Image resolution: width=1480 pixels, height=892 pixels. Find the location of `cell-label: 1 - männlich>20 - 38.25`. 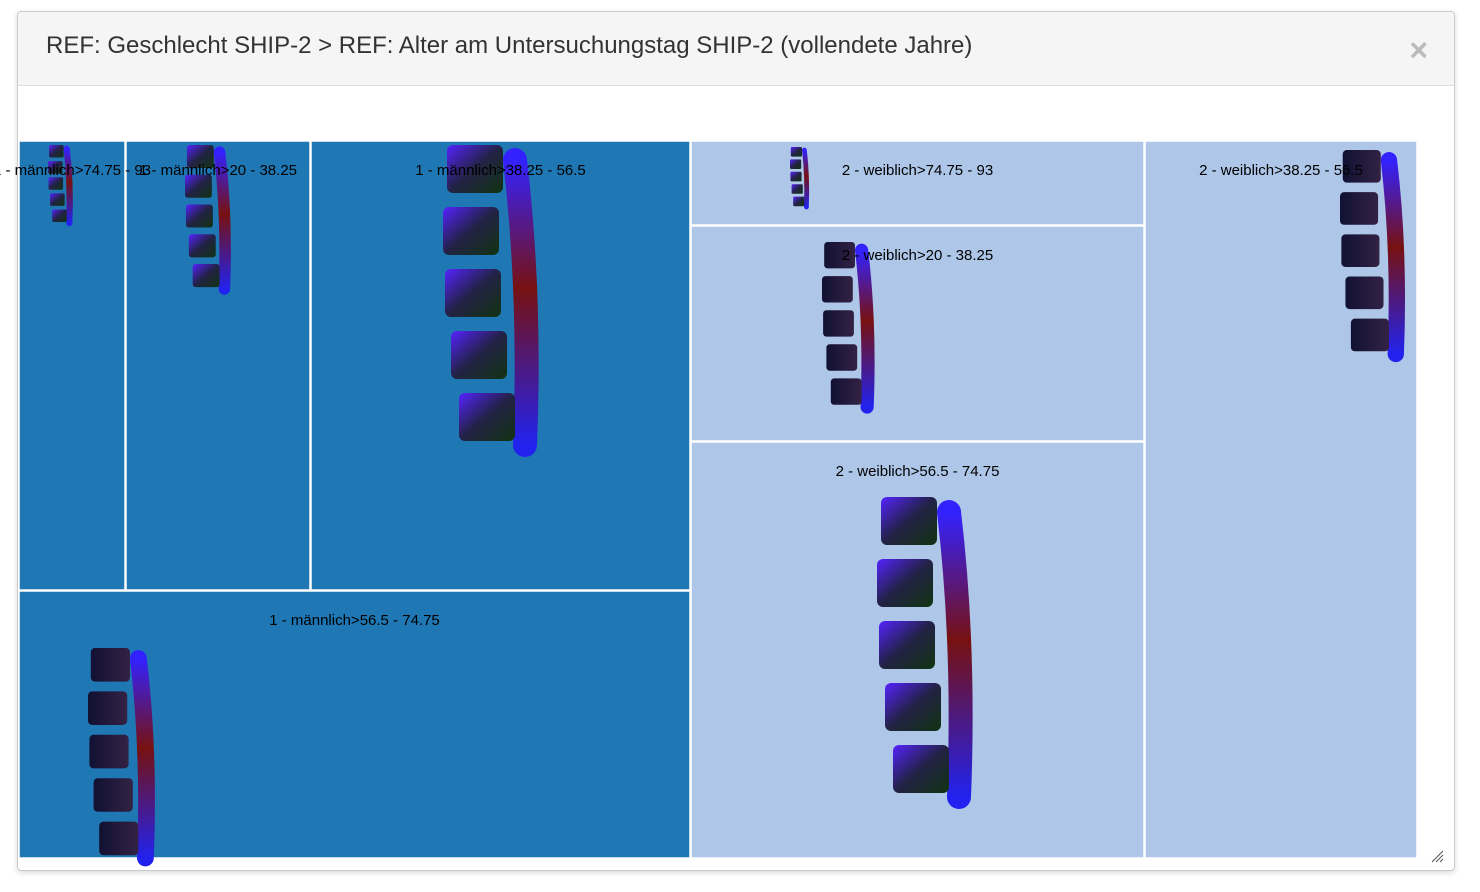

cell-label: 1 - männlich>20 - 38.25 is located at coordinates (218, 170).